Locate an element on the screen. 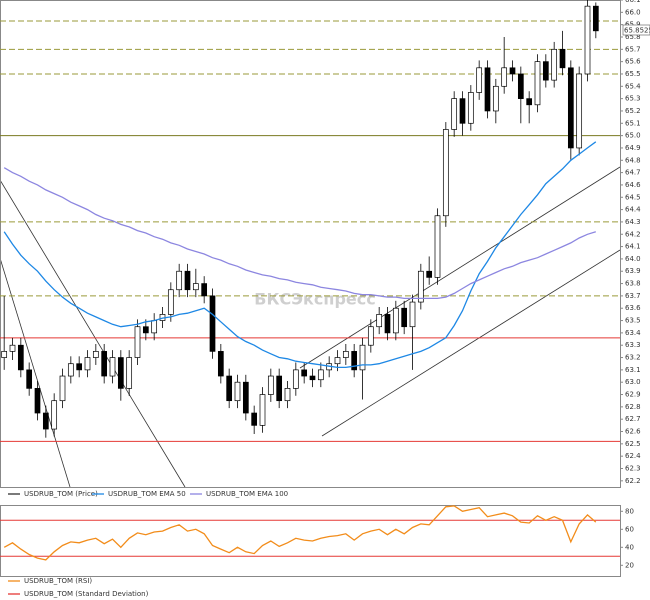  price-tag-box is located at coordinates (636, 30).